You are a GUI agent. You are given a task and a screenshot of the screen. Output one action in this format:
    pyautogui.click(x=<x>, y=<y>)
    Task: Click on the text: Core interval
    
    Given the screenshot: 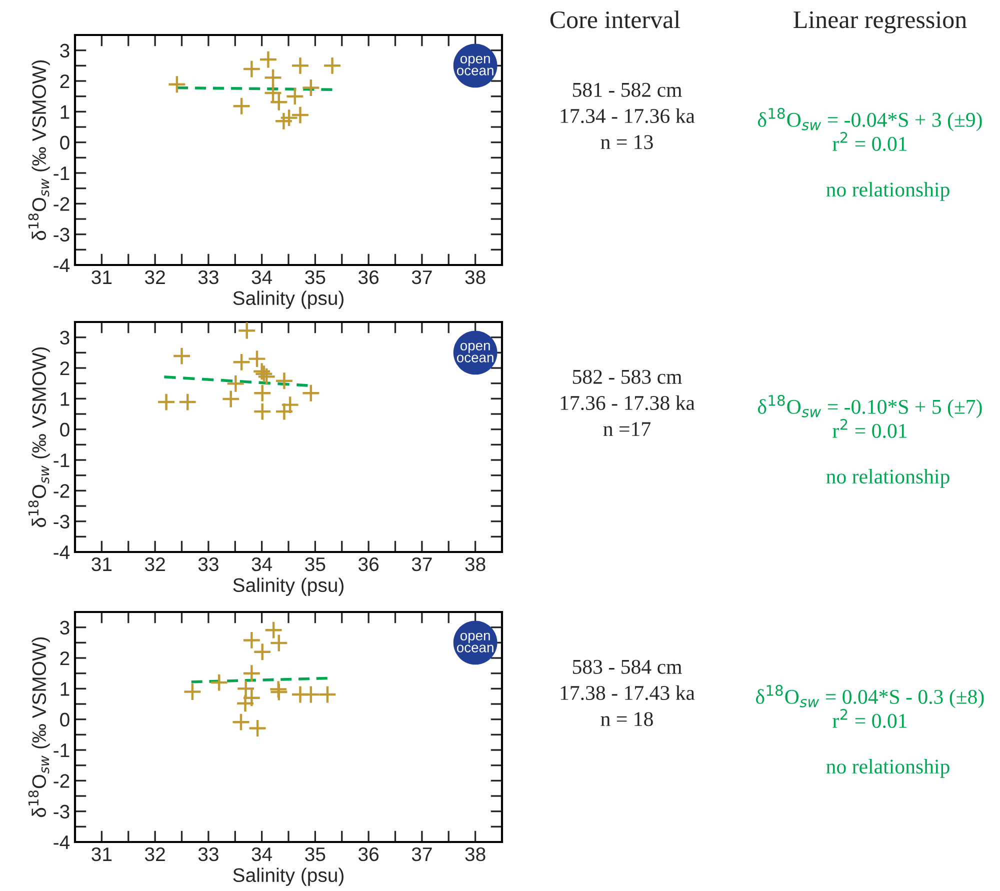 What is the action you would take?
    pyautogui.click(x=615, y=19)
    